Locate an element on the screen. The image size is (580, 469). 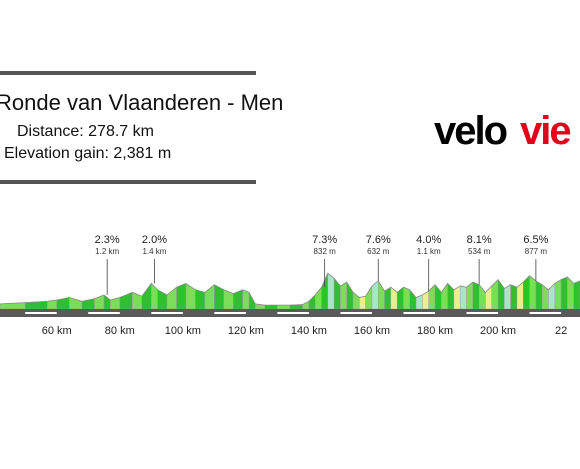
climb-length-label: 1.2 km is located at coordinates (107, 251).